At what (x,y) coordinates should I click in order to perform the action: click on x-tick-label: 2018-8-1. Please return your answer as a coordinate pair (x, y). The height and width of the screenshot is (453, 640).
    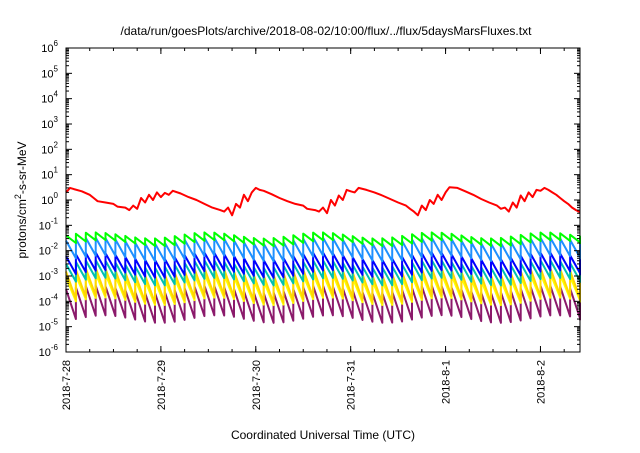
    Looking at the image, I should click on (447, 382).